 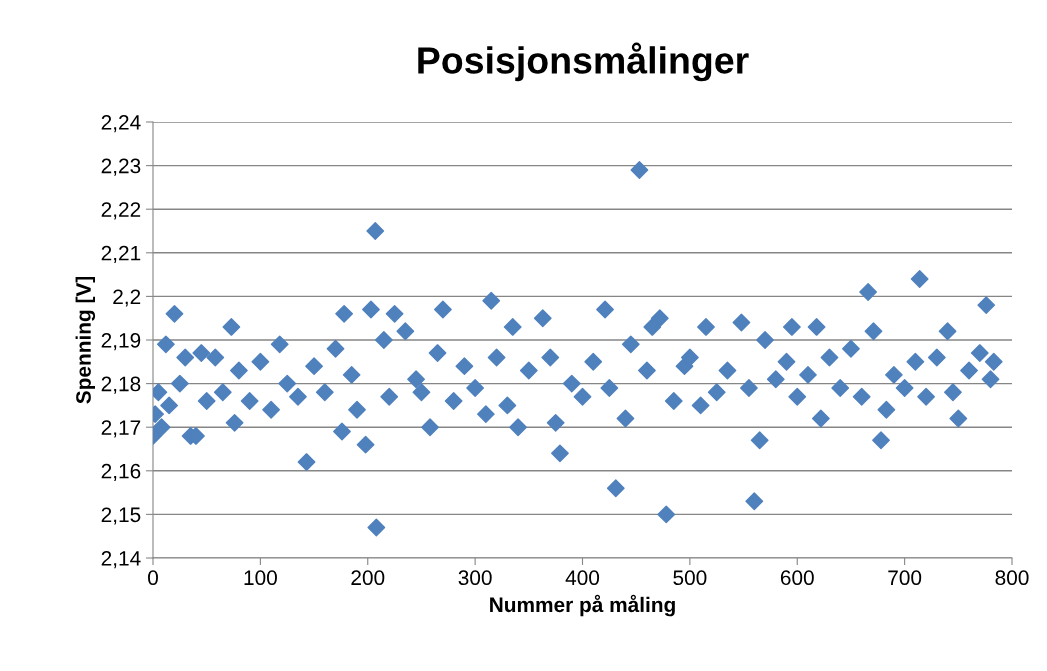 What do you see at coordinates (582, 605) in the screenshot?
I see `x-axis-title: Nummer på måling` at bounding box center [582, 605].